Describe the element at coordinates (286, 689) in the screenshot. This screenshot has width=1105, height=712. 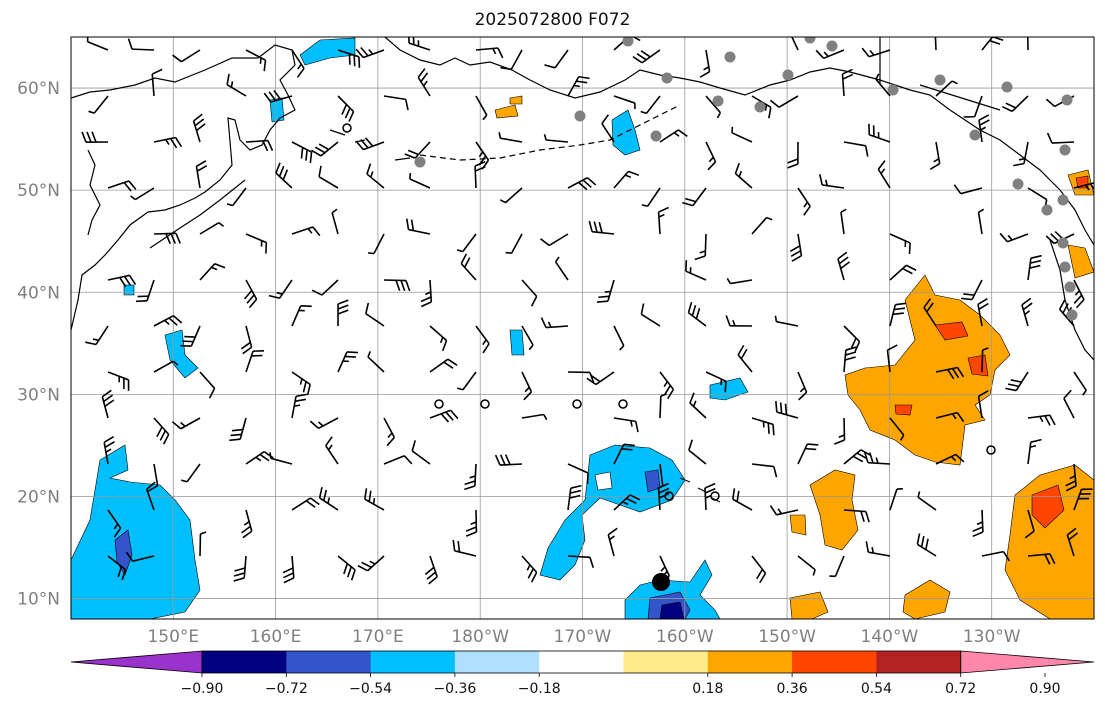
I see `colorbar-tick-label: −0.72` at that location.